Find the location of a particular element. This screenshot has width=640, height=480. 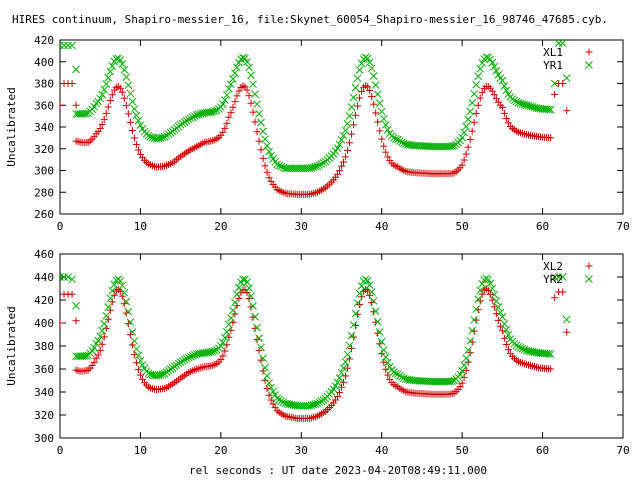

x-tick-label: 50 is located at coordinates (462, 450).